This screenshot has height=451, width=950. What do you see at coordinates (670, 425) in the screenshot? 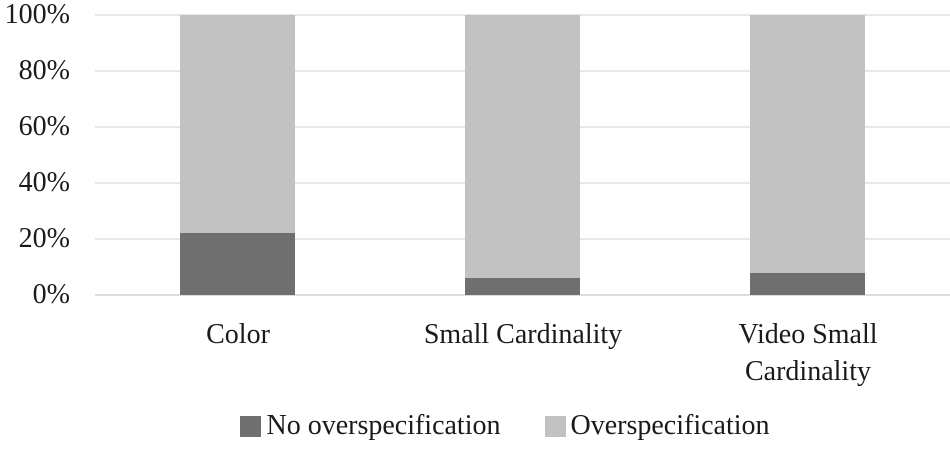
I see `legend-label-overspecification: Overspecification` at bounding box center [670, 425].